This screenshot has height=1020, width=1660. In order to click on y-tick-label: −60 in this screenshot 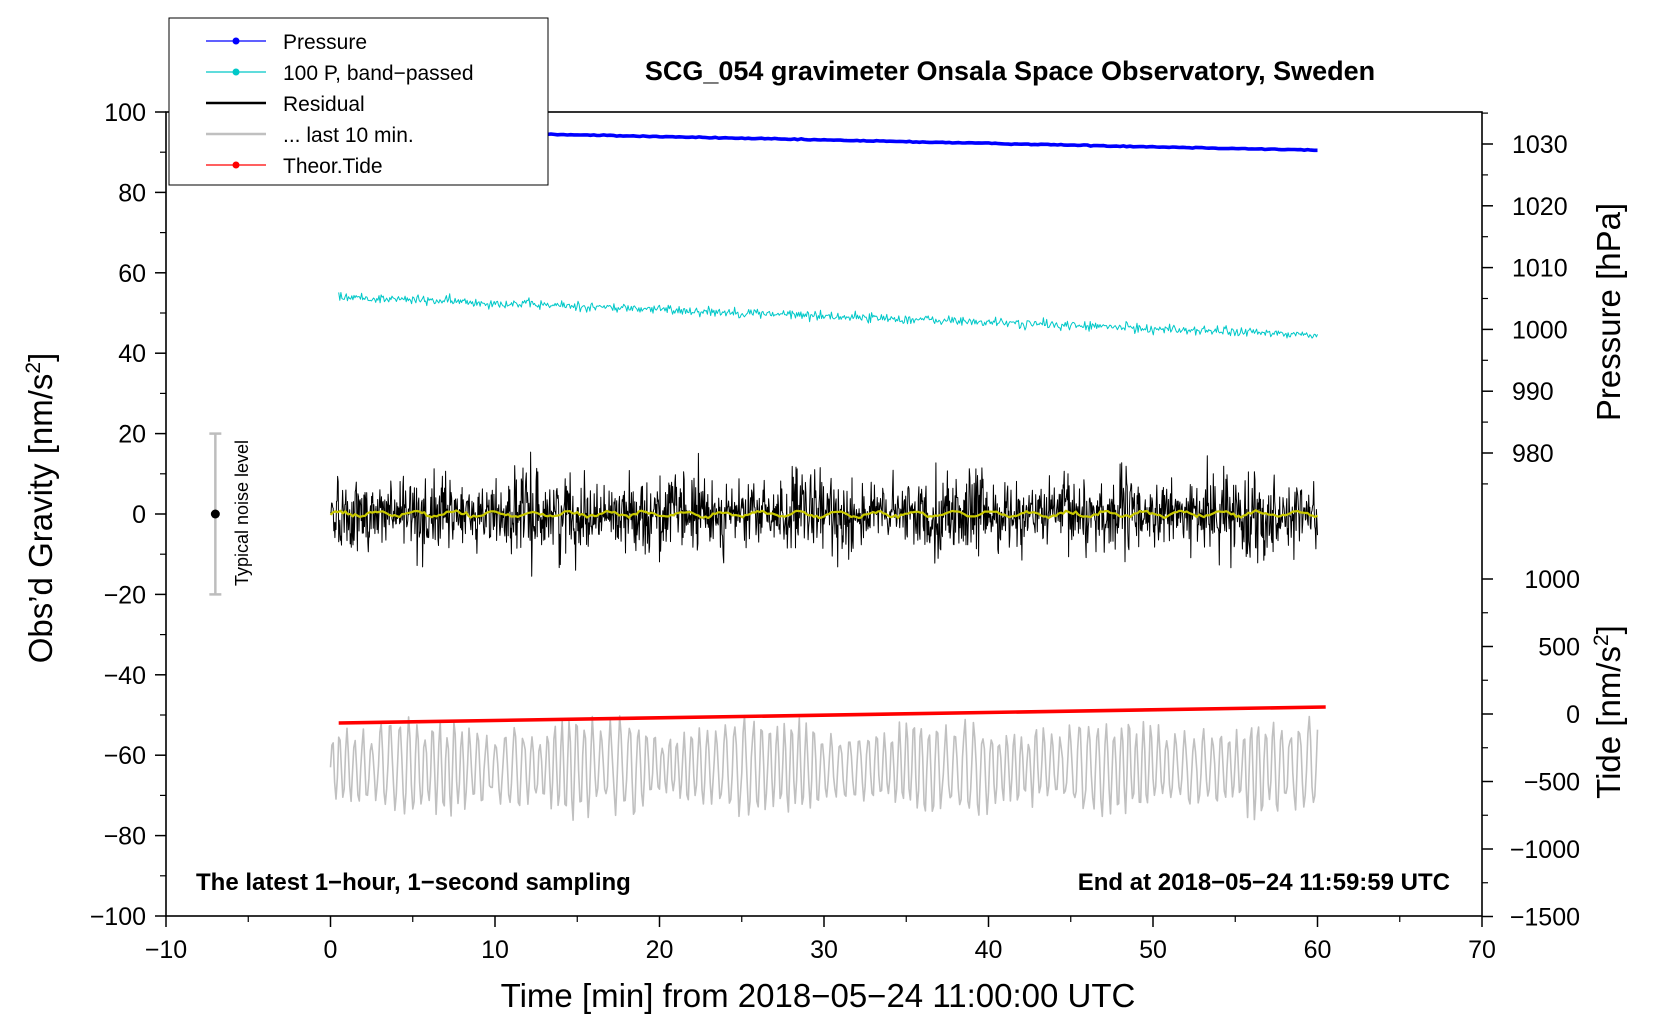, I will do `click(125, 756)`.